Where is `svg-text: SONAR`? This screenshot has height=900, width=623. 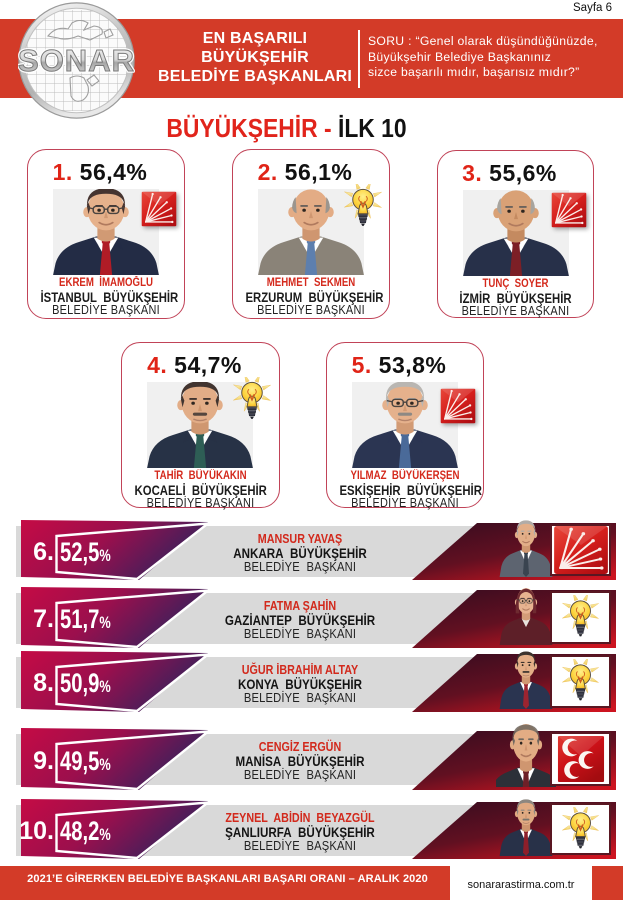 svg-text: SONAR is located at coordinates (76, 60).